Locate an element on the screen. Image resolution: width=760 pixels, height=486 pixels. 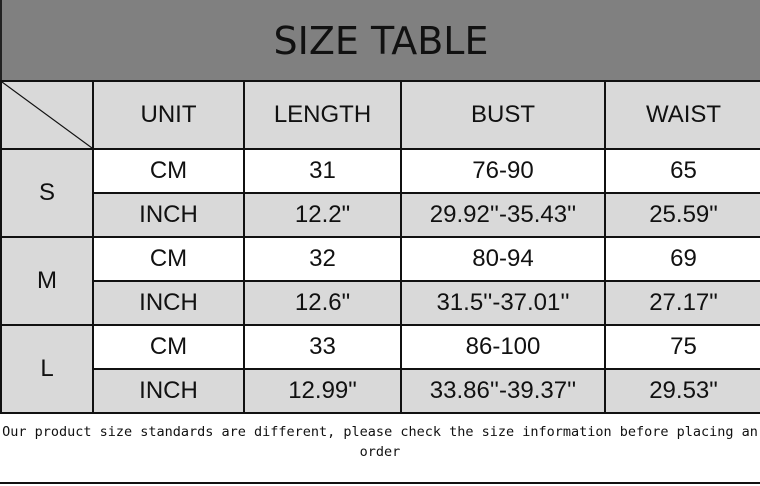
size-label: L is located at coordinates (47, 369).